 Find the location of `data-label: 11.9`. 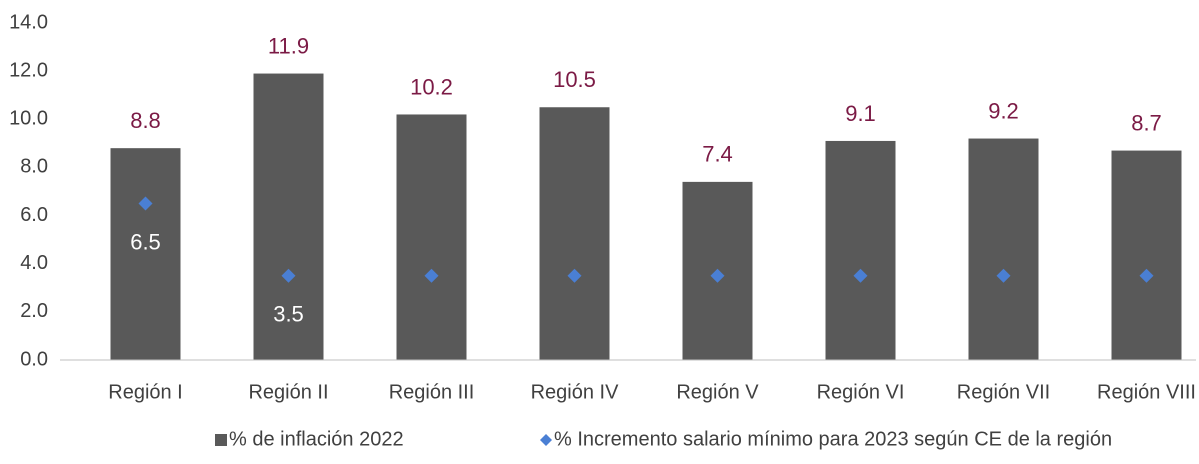

data-label: 11.9 is located at coordinates (288, 45).